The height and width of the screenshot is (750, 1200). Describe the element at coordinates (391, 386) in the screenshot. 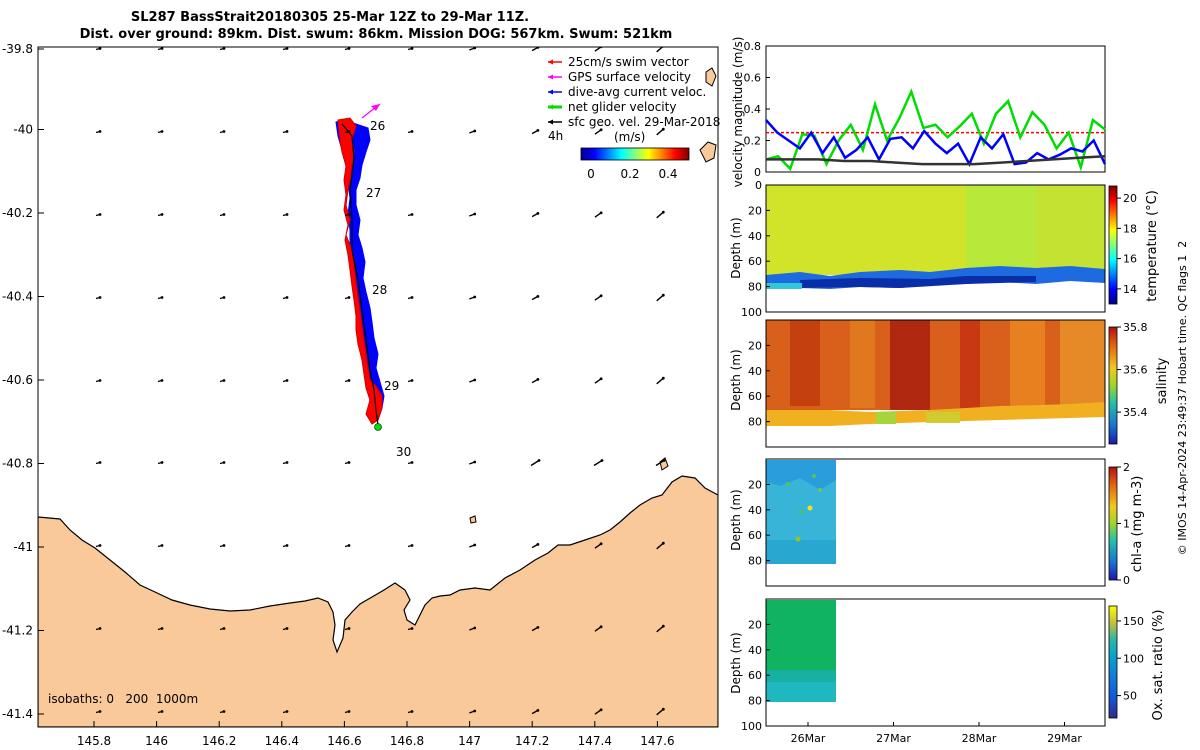

I see `day-label: 29` at that location.